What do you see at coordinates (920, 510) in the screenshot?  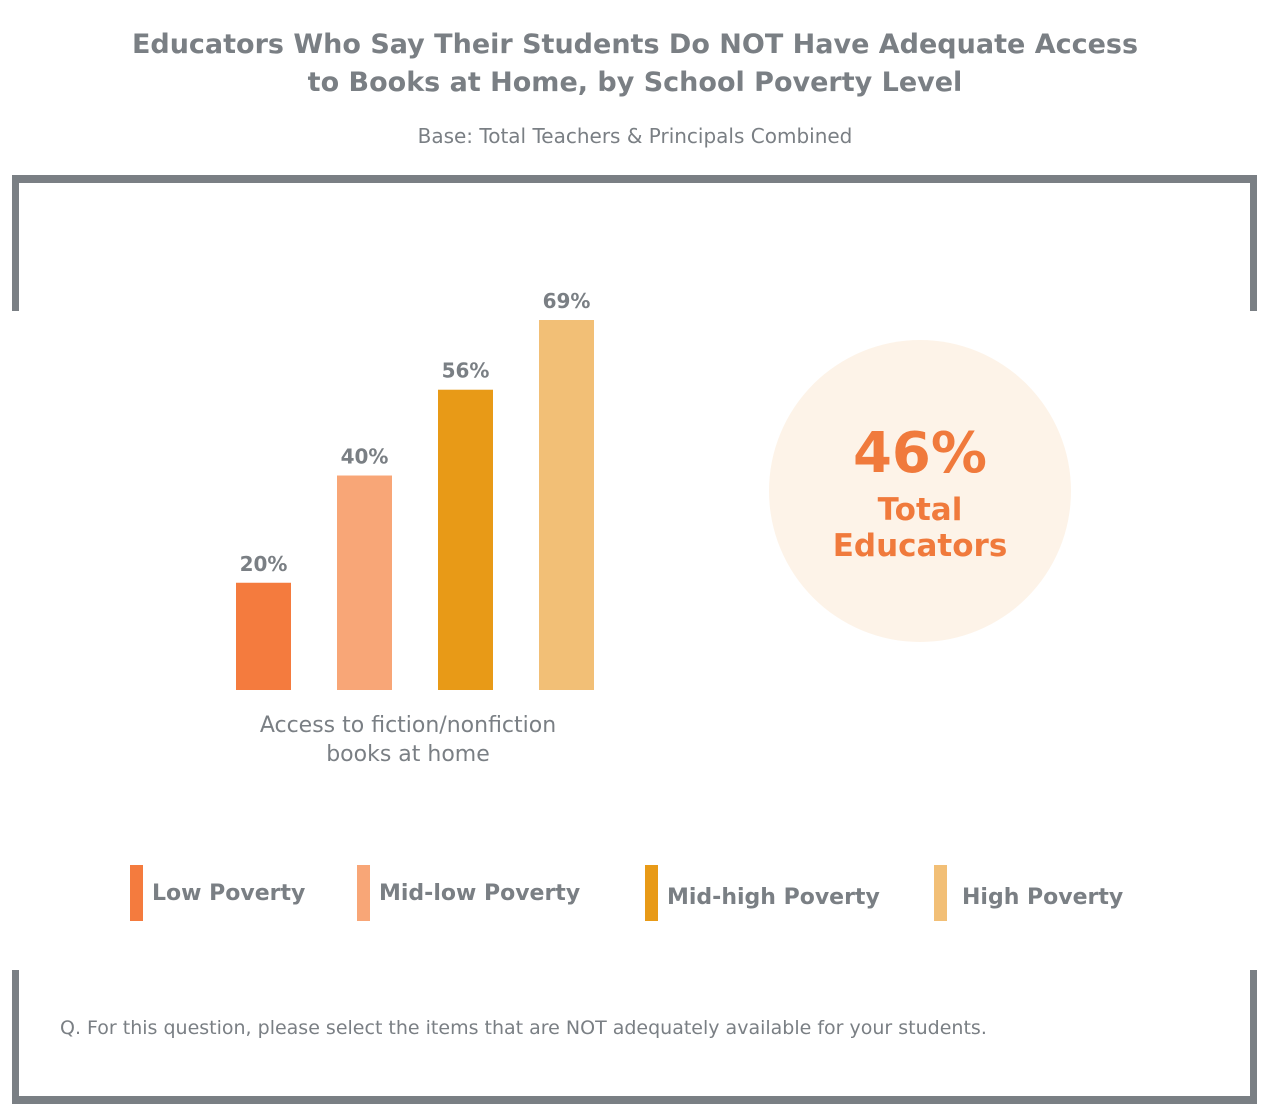 I see `total-label-line-1: Total` at bounding box center [920, 510].